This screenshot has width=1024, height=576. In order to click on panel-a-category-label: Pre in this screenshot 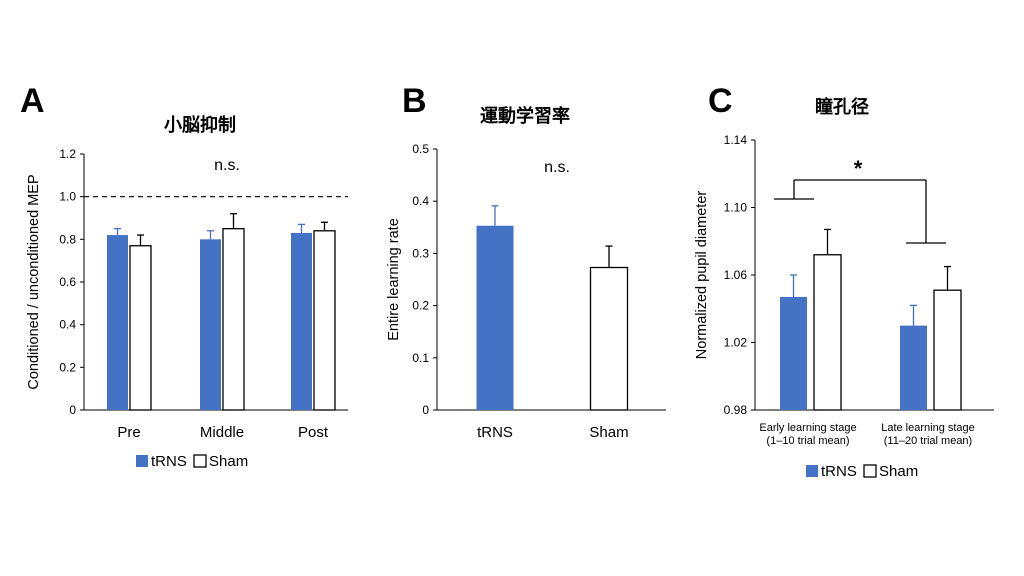, I will do `click(128, 432)`.